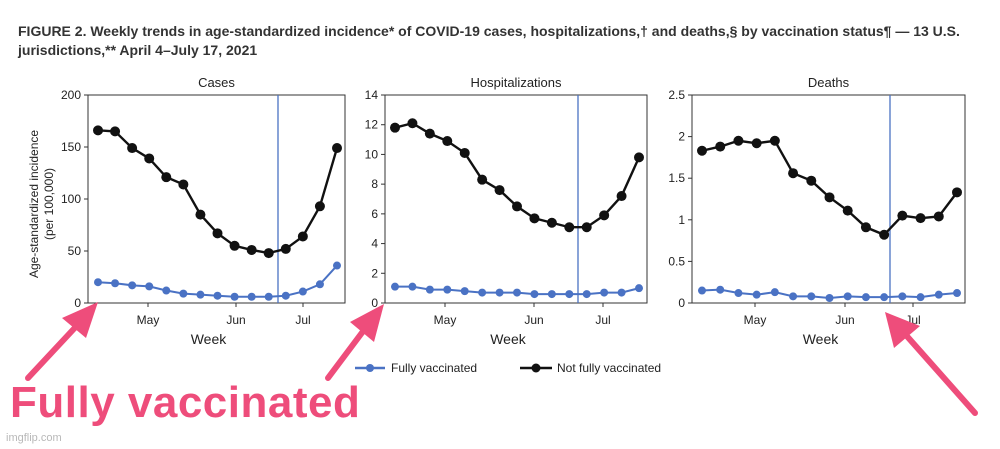 This screenshot has height=449, width=1000. What do you see at coordinates (445, 320) in the screenshot?
I see `x-tick-label-hospitalizations-may: May` at bounding box center [445, 320].